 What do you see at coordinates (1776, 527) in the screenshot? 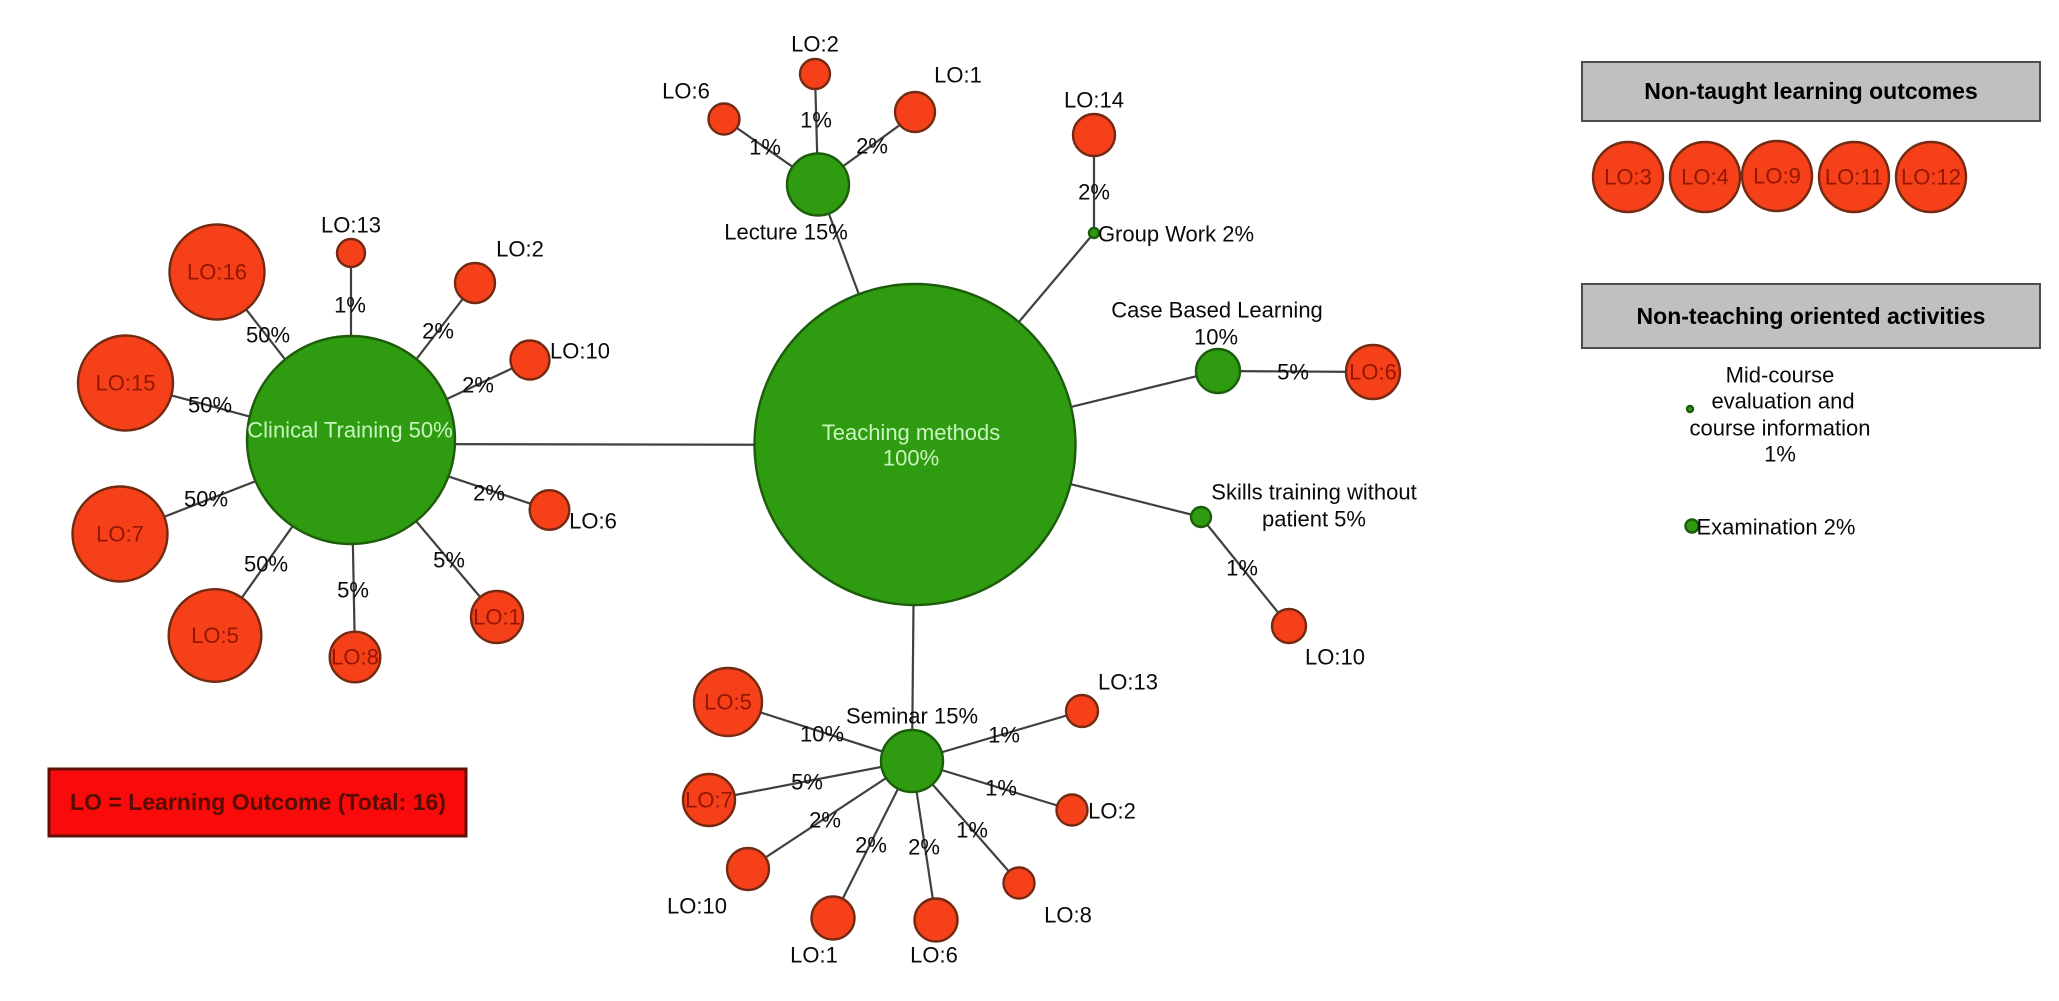
I see `svg-text: Examination 2%` at bounding box center [1776, 527].